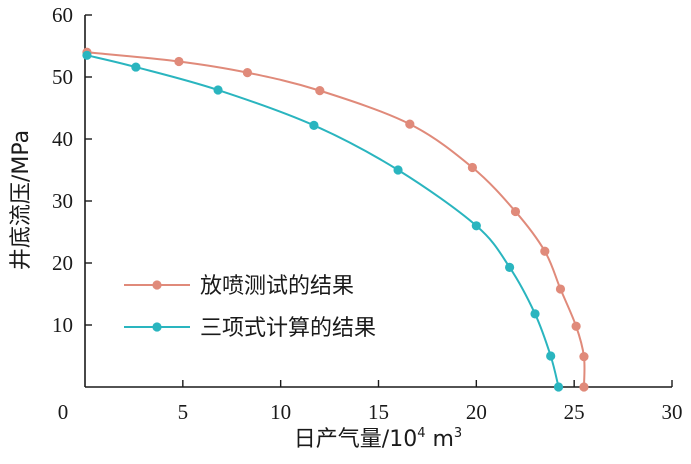  Describe the element at coordinates (672, 412) in the screenshot. I see `x-tick-label: 30` at that location.